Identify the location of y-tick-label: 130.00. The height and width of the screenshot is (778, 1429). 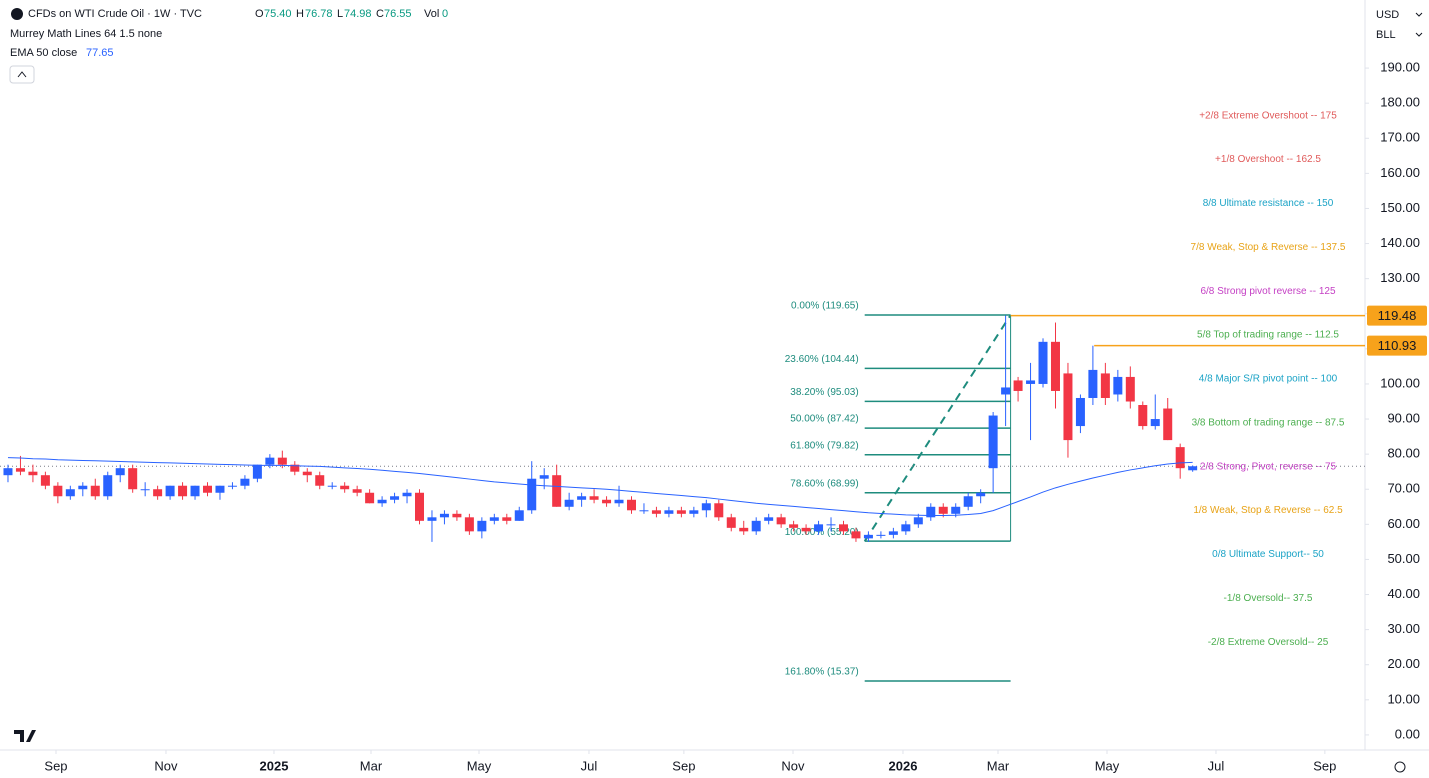
(1400, 277).